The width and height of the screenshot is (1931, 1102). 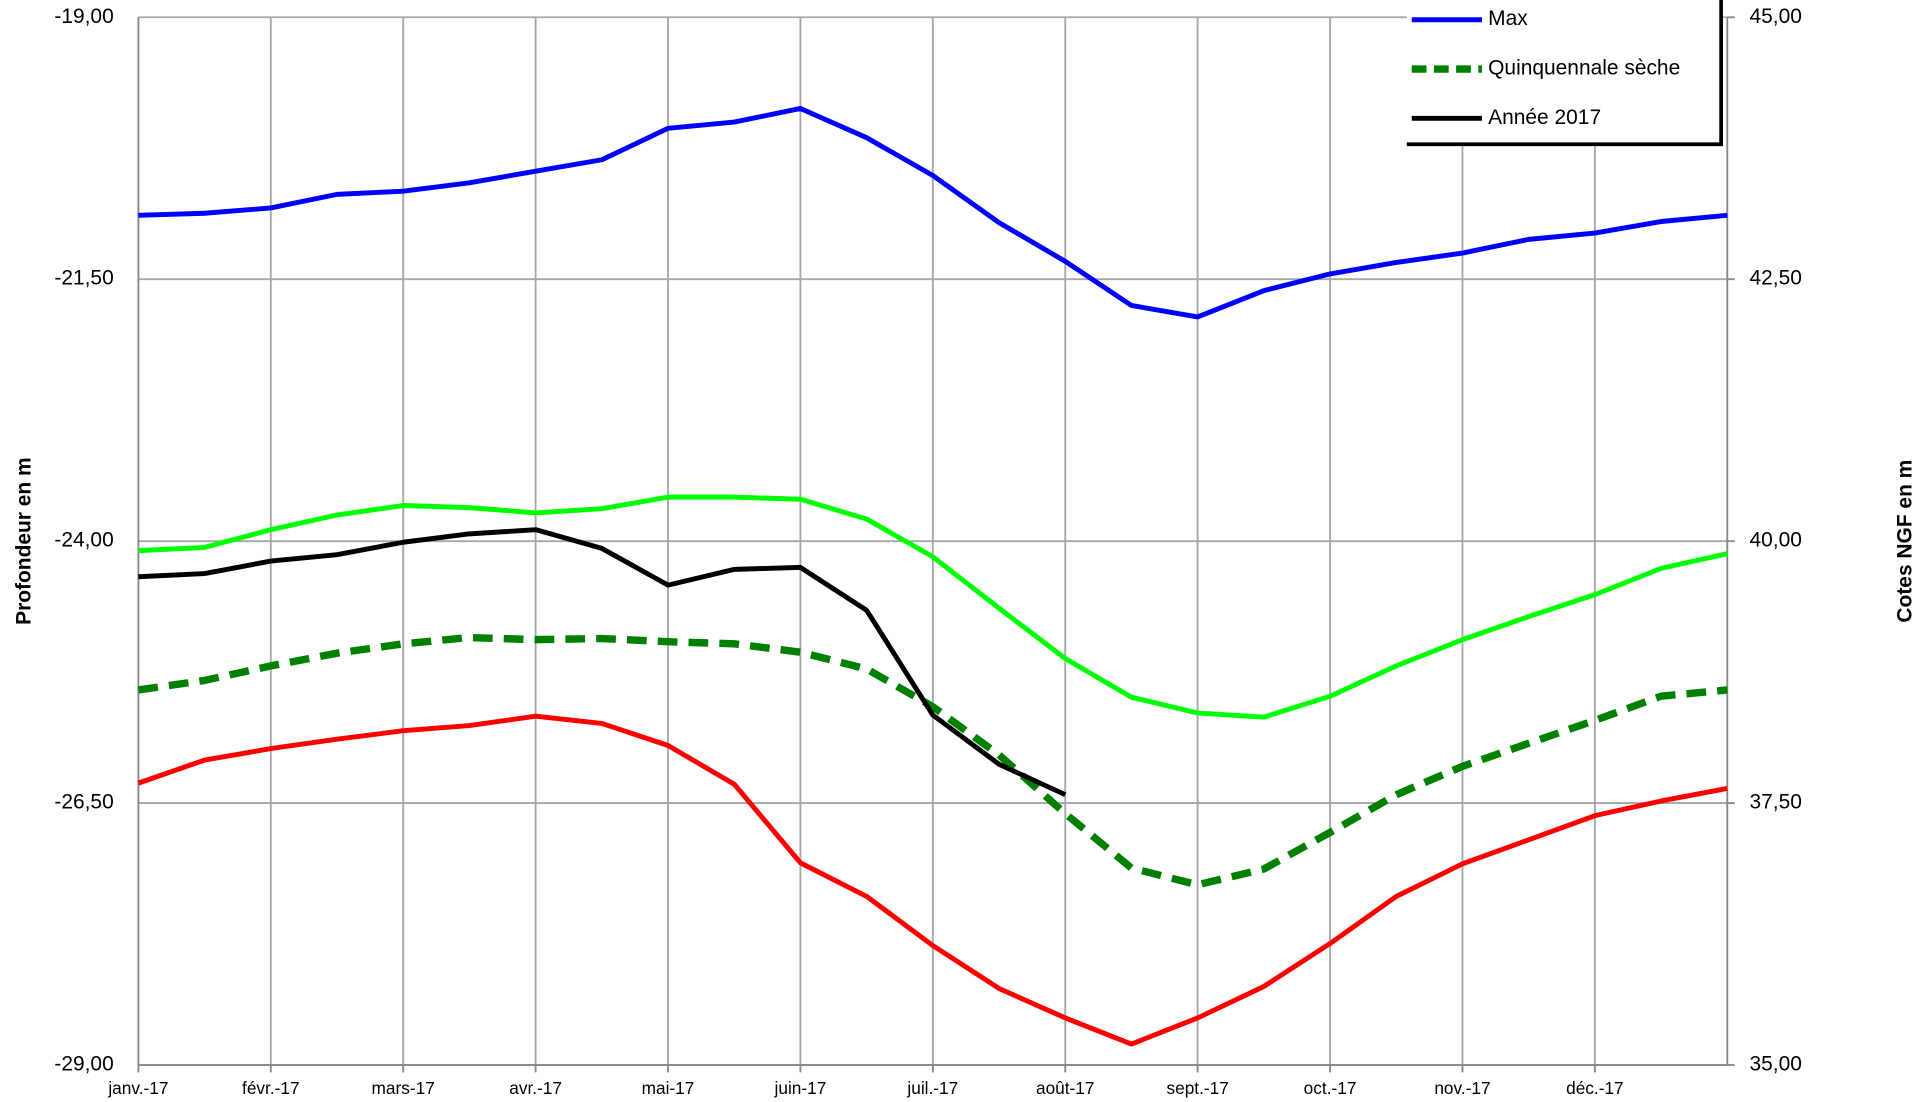 I want to click on x-tick-label: août-17, so click(x=1065, y=1088).